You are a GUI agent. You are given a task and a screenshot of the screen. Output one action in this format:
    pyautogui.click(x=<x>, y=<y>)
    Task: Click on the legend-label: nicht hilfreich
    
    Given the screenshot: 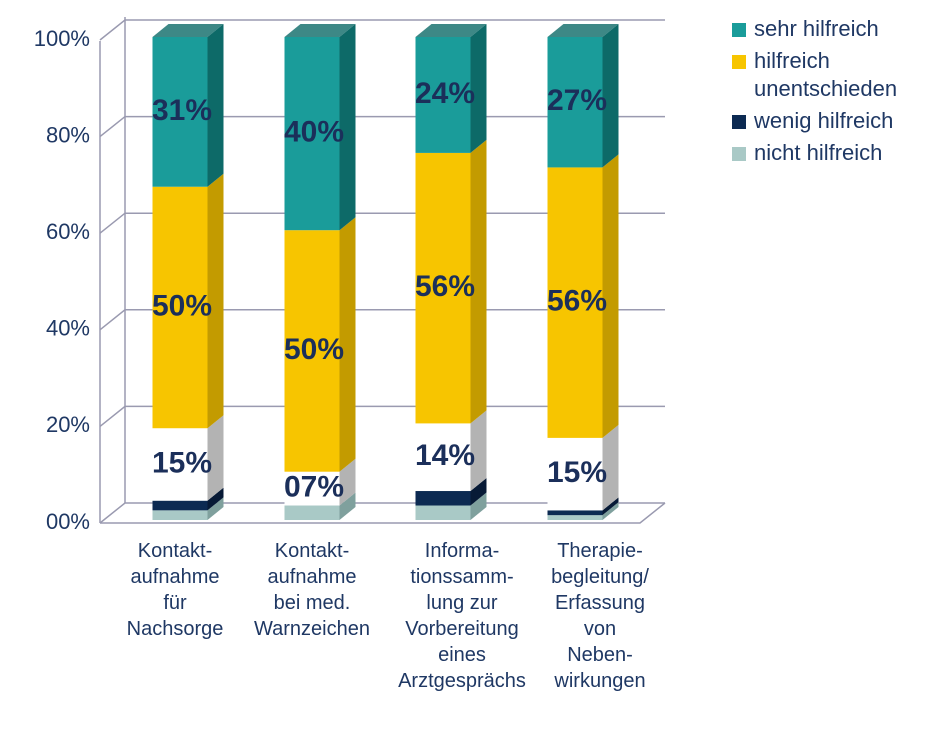 What is the action you would take?
    pyautogui.click(x=818, y=152)
    